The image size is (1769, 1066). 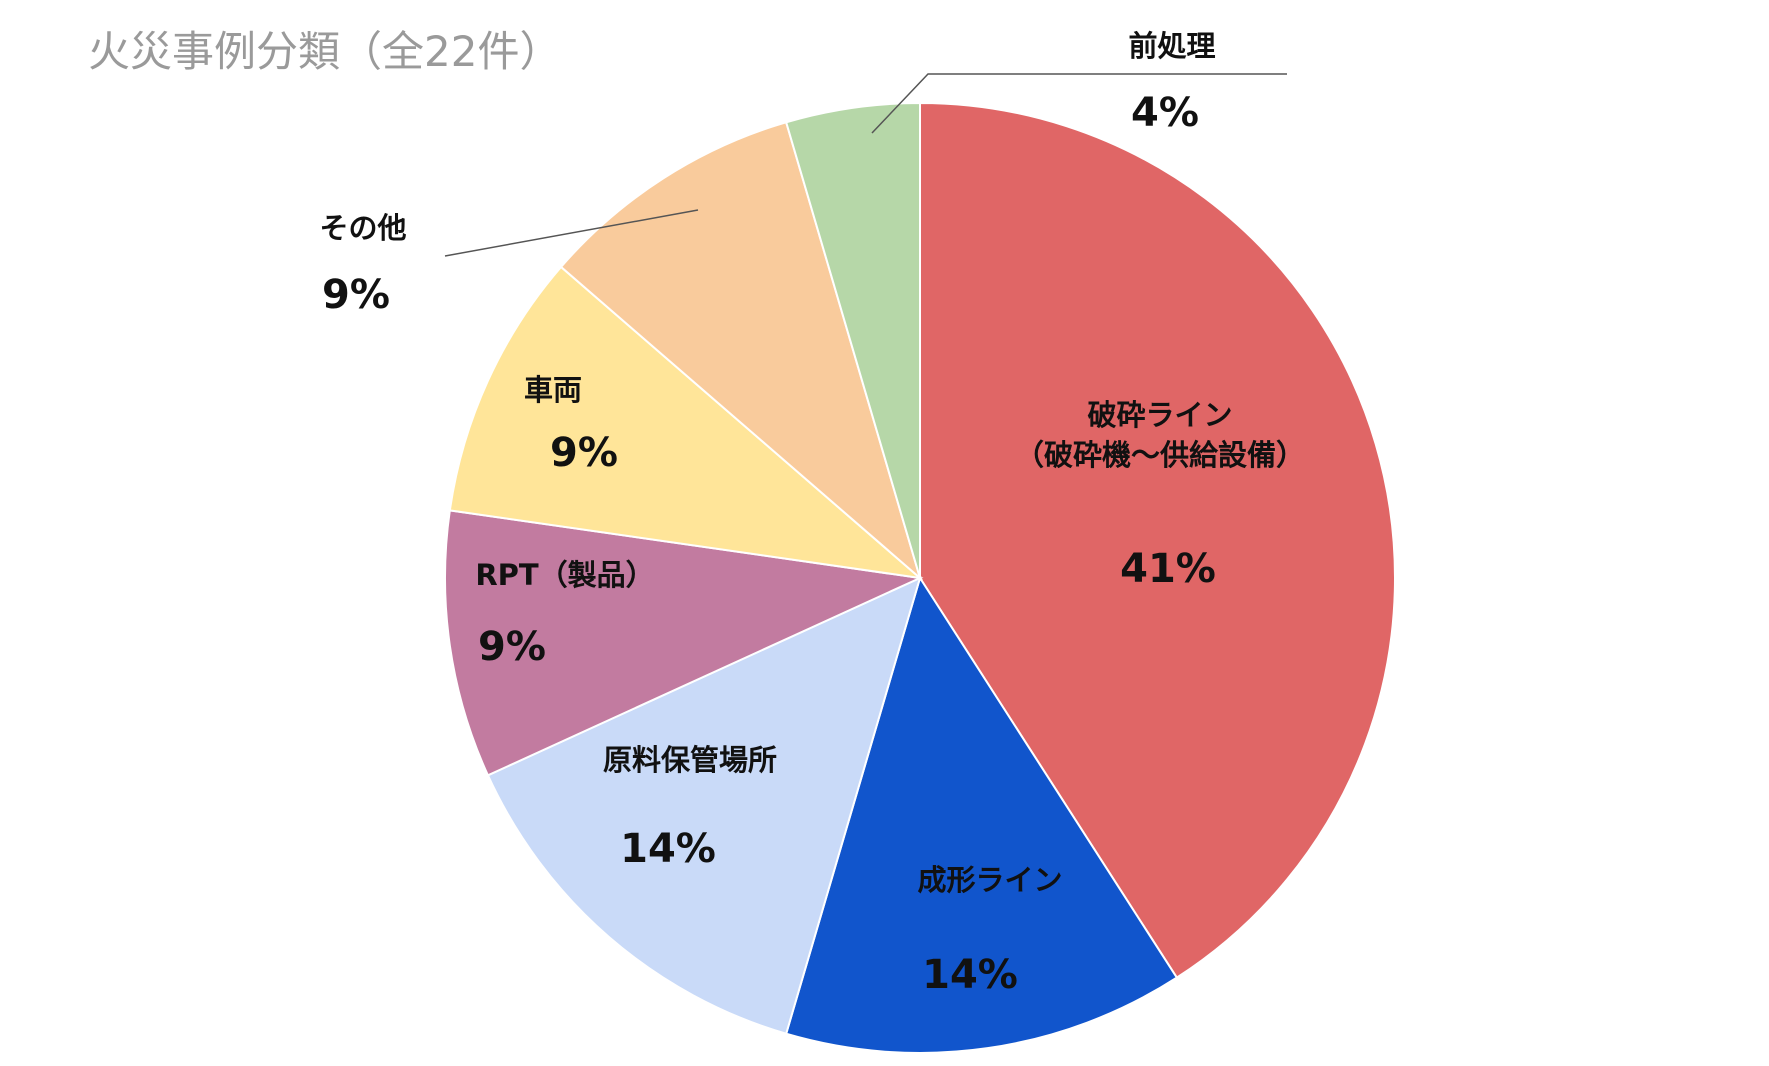 What do you see at coordinates (989, 880) in the screenshot?
I see `slice-name-label: 成形ライン` at bounding box center [989, 880].